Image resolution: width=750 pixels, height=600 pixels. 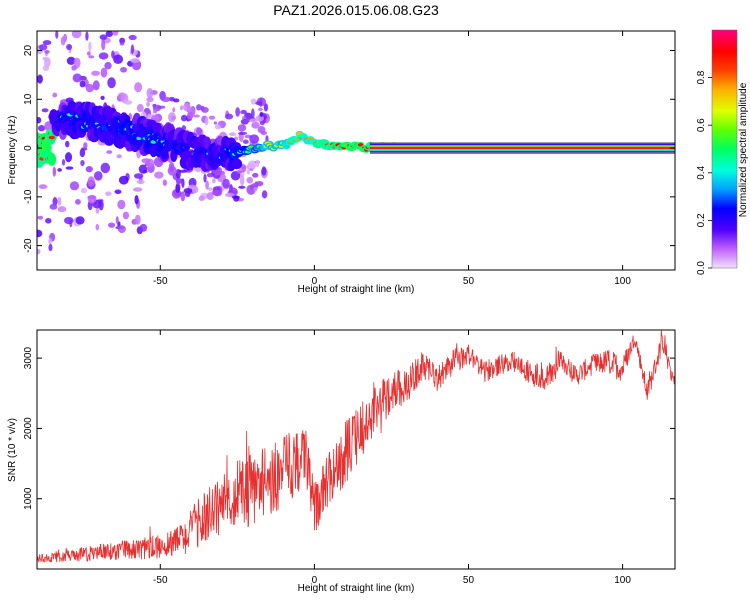 I want to click on snr-xtick-label: 50, so click(x=469, y=580).